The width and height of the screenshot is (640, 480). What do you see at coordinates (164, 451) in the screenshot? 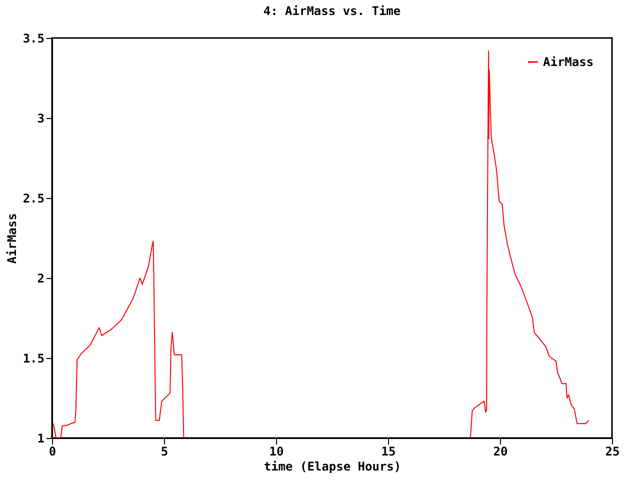
I see `x-tick-label: 5` at bounding box center [164, 451].